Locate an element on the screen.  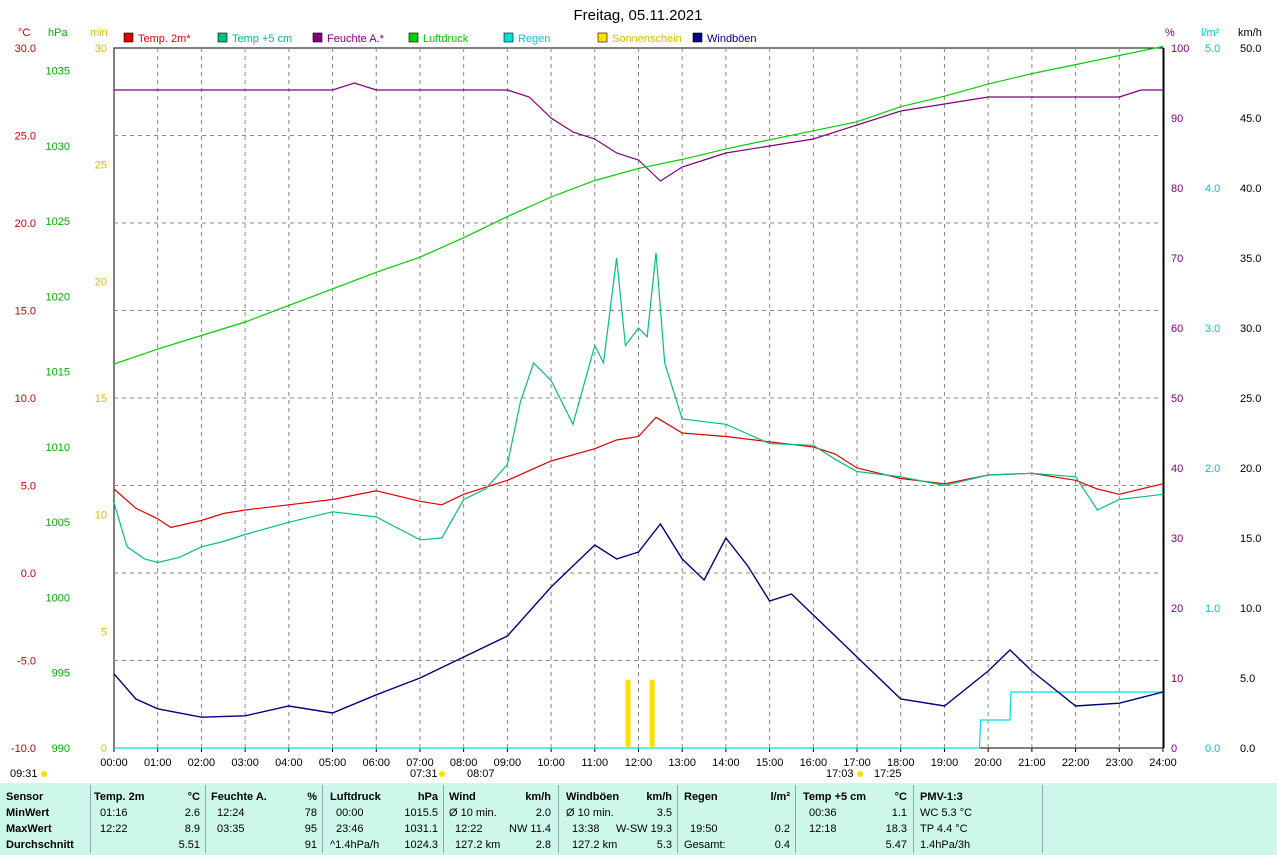
unit-hpa: hPa is located at coordinates (58, 33).